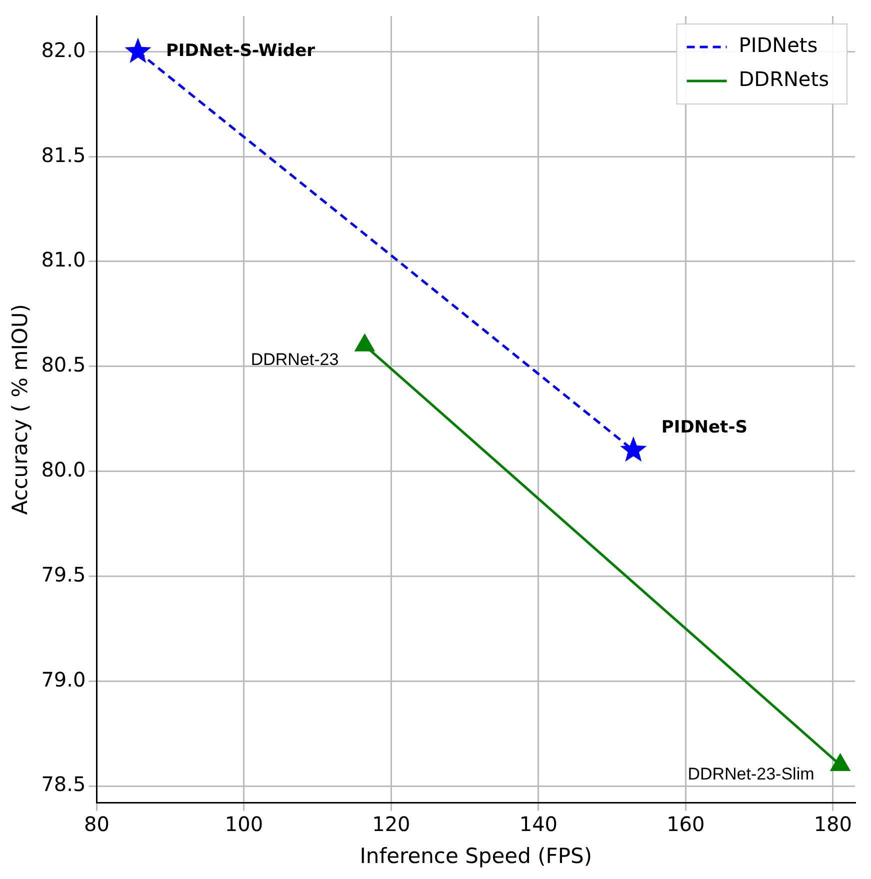 This screenshot has width=871, height=879. Describe the element at coordinates (63, 50) in the screenshot. I see `y-tick-label: 82.0` at that location.